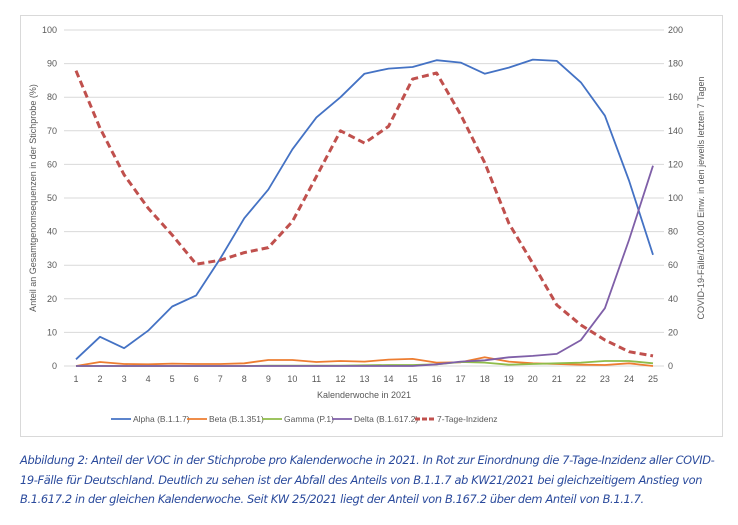  I want to click on y-left-tick-label: 0, so click(54, 366).